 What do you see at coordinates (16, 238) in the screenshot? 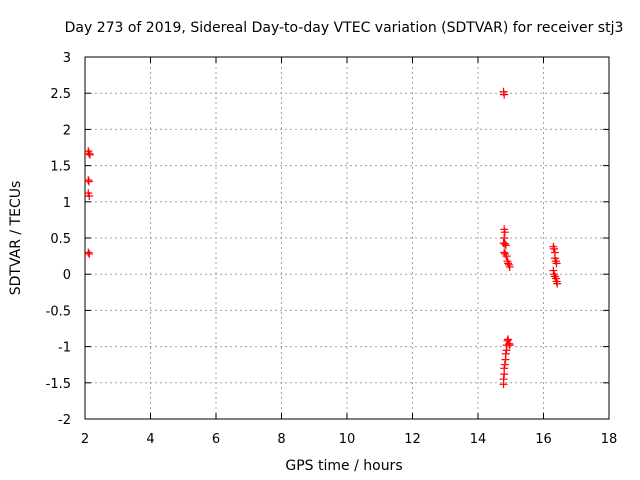
I see `y-axis-label: SDTVAR / TECUs` at bounding box center [16, 238].